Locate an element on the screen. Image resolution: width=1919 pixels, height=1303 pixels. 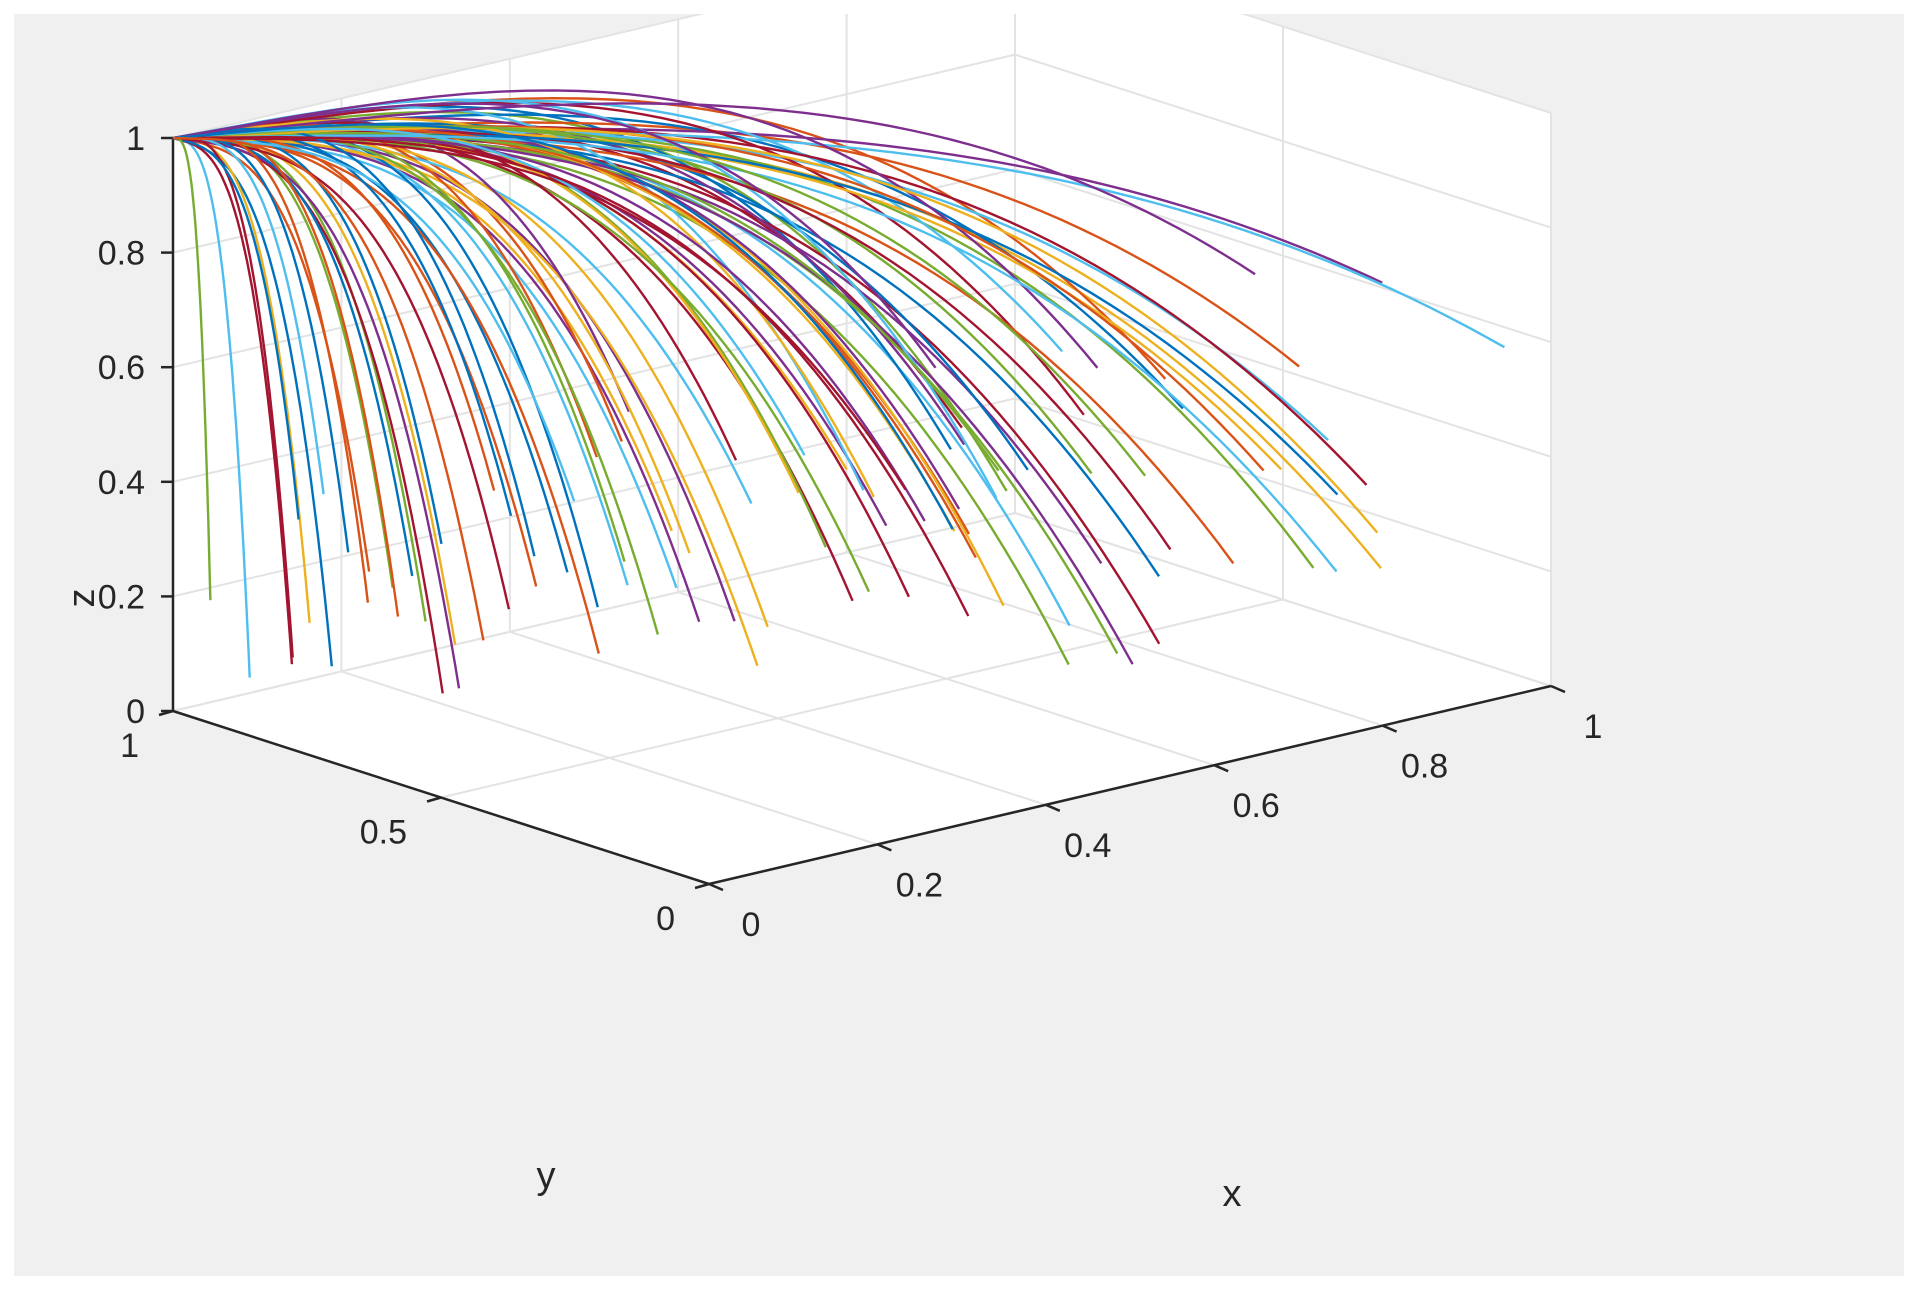
y-tick-label: 0 is located at coordinates (665, 919).